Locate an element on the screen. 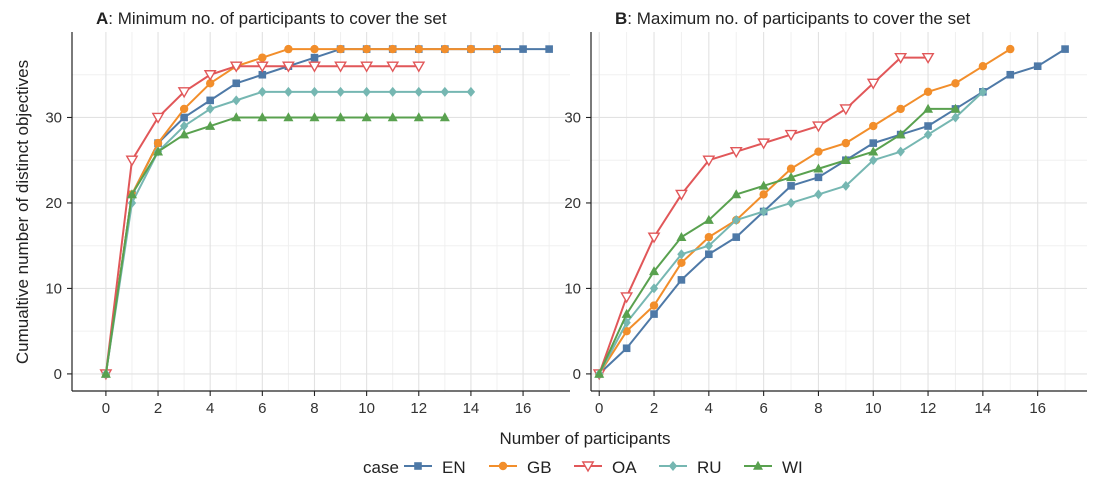  y-tick-label: 20 is located at coordinates (572, 203).